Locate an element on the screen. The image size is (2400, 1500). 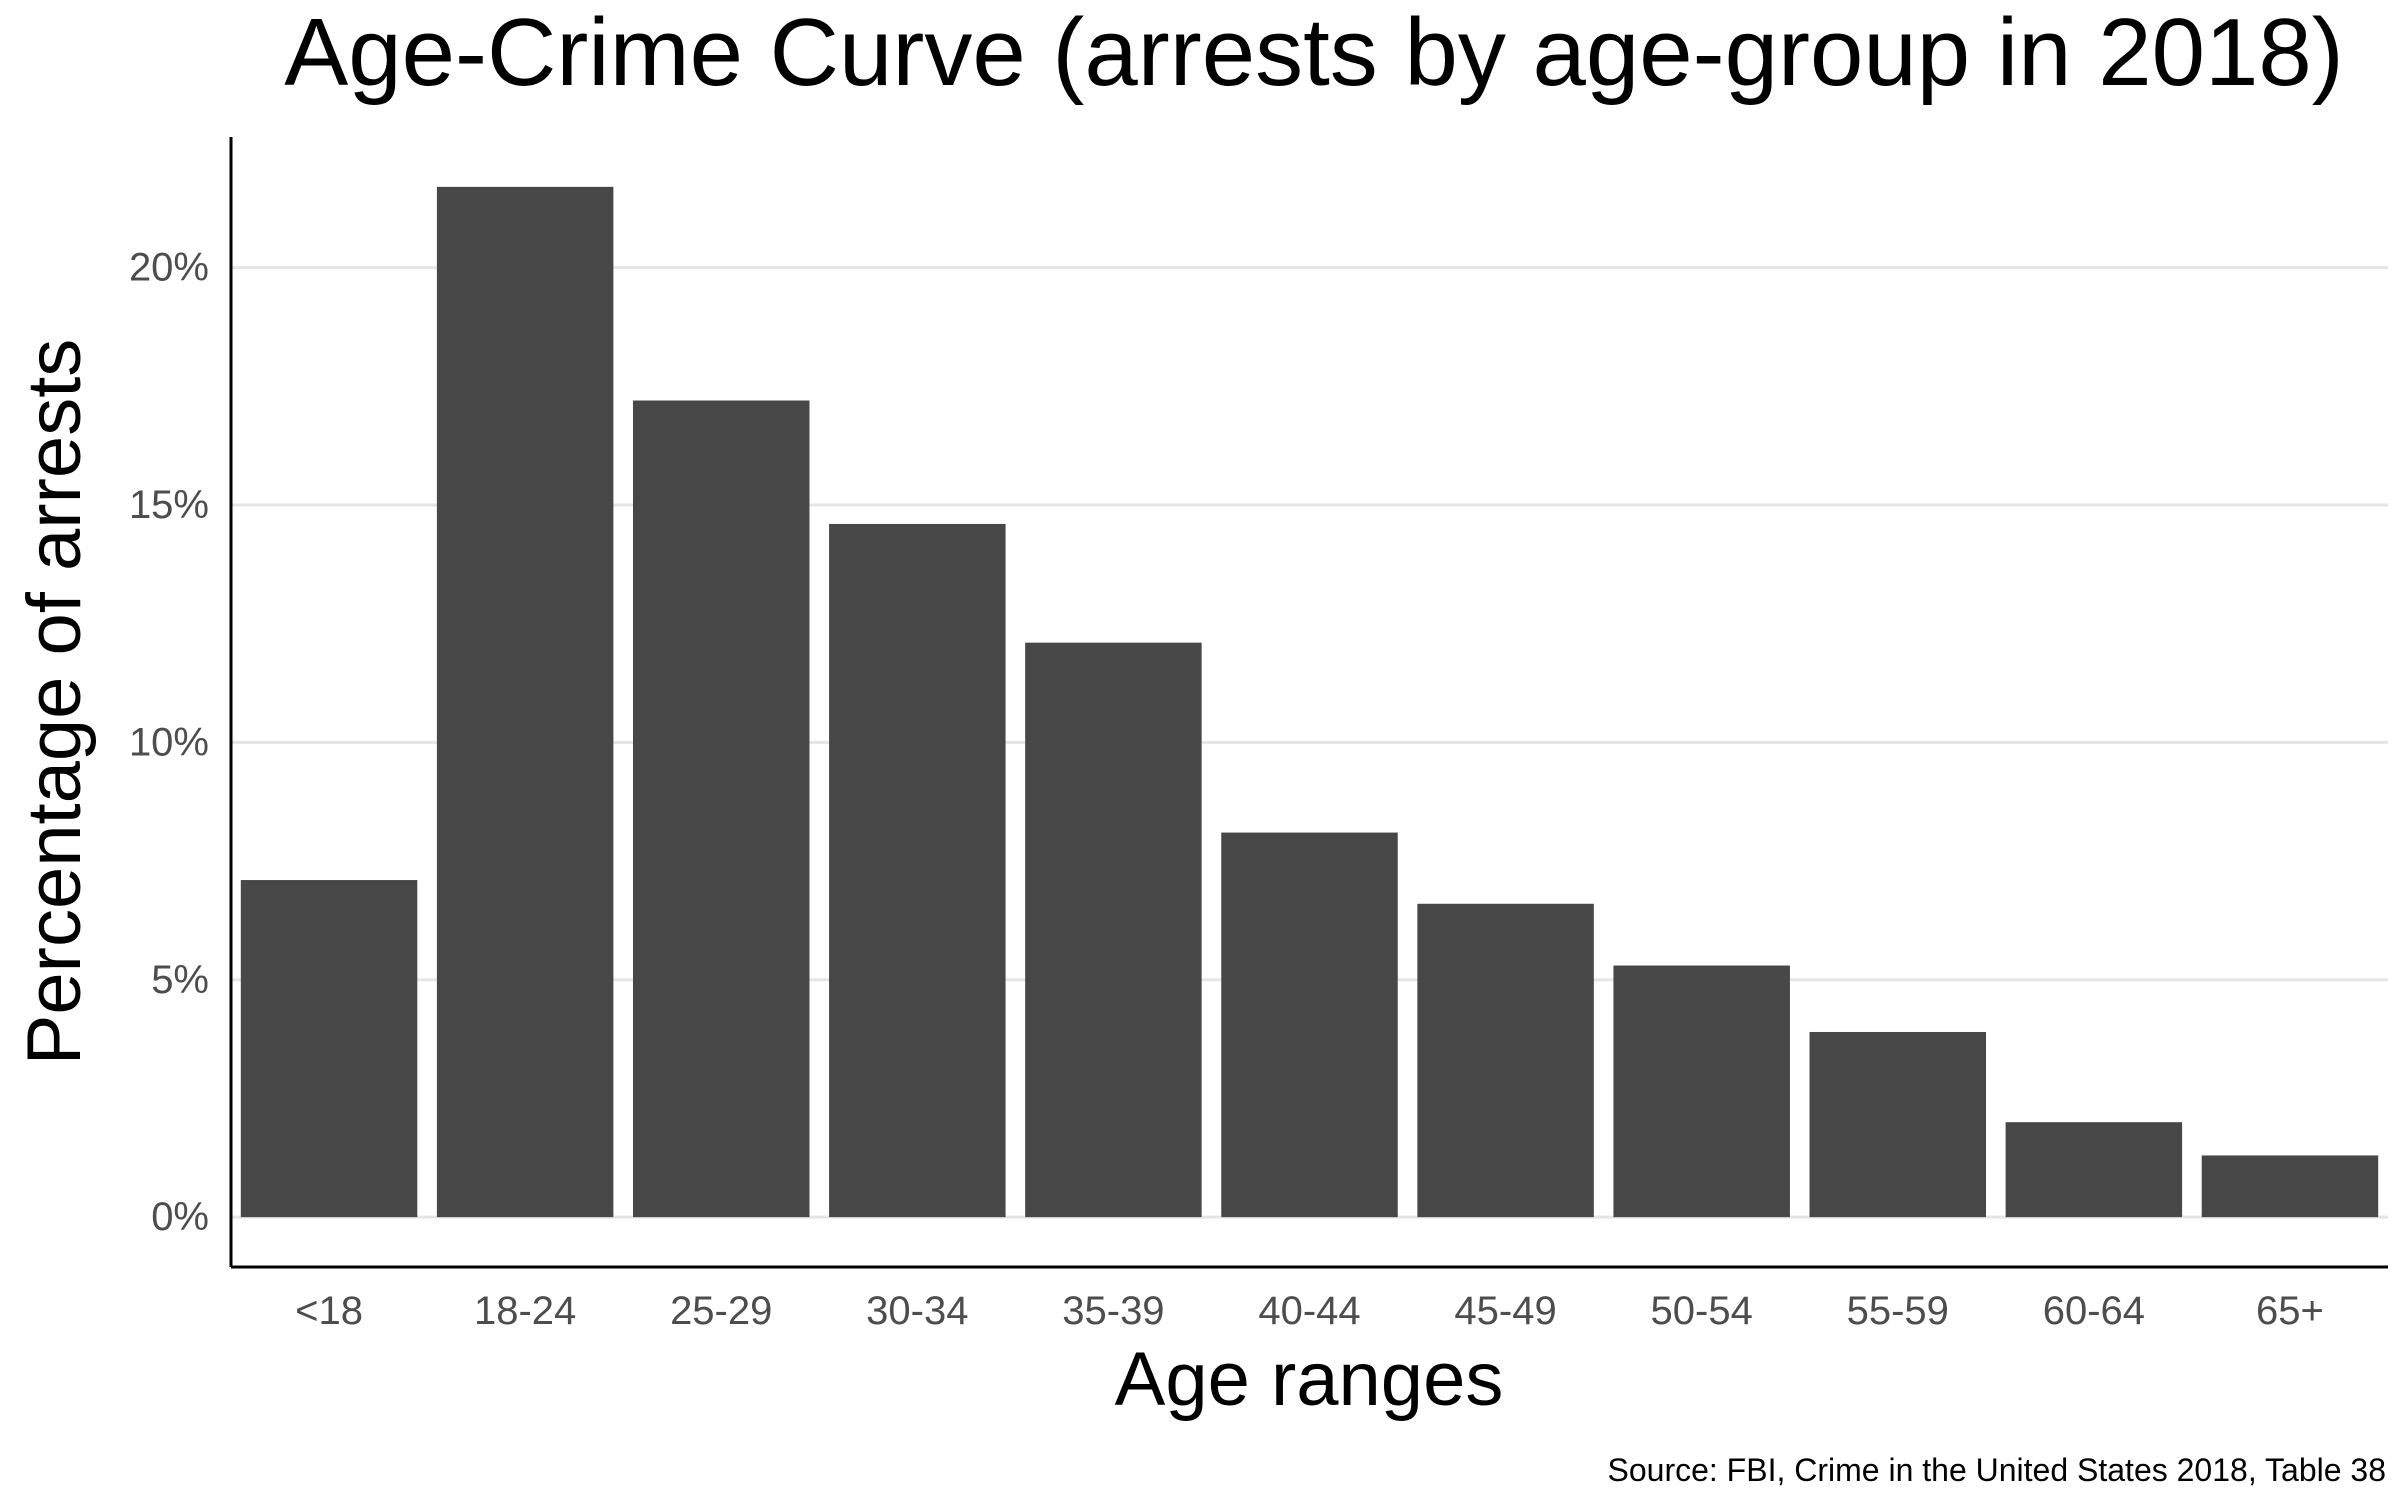
y-tick-label: 15% is located at coordinates (169, 505).